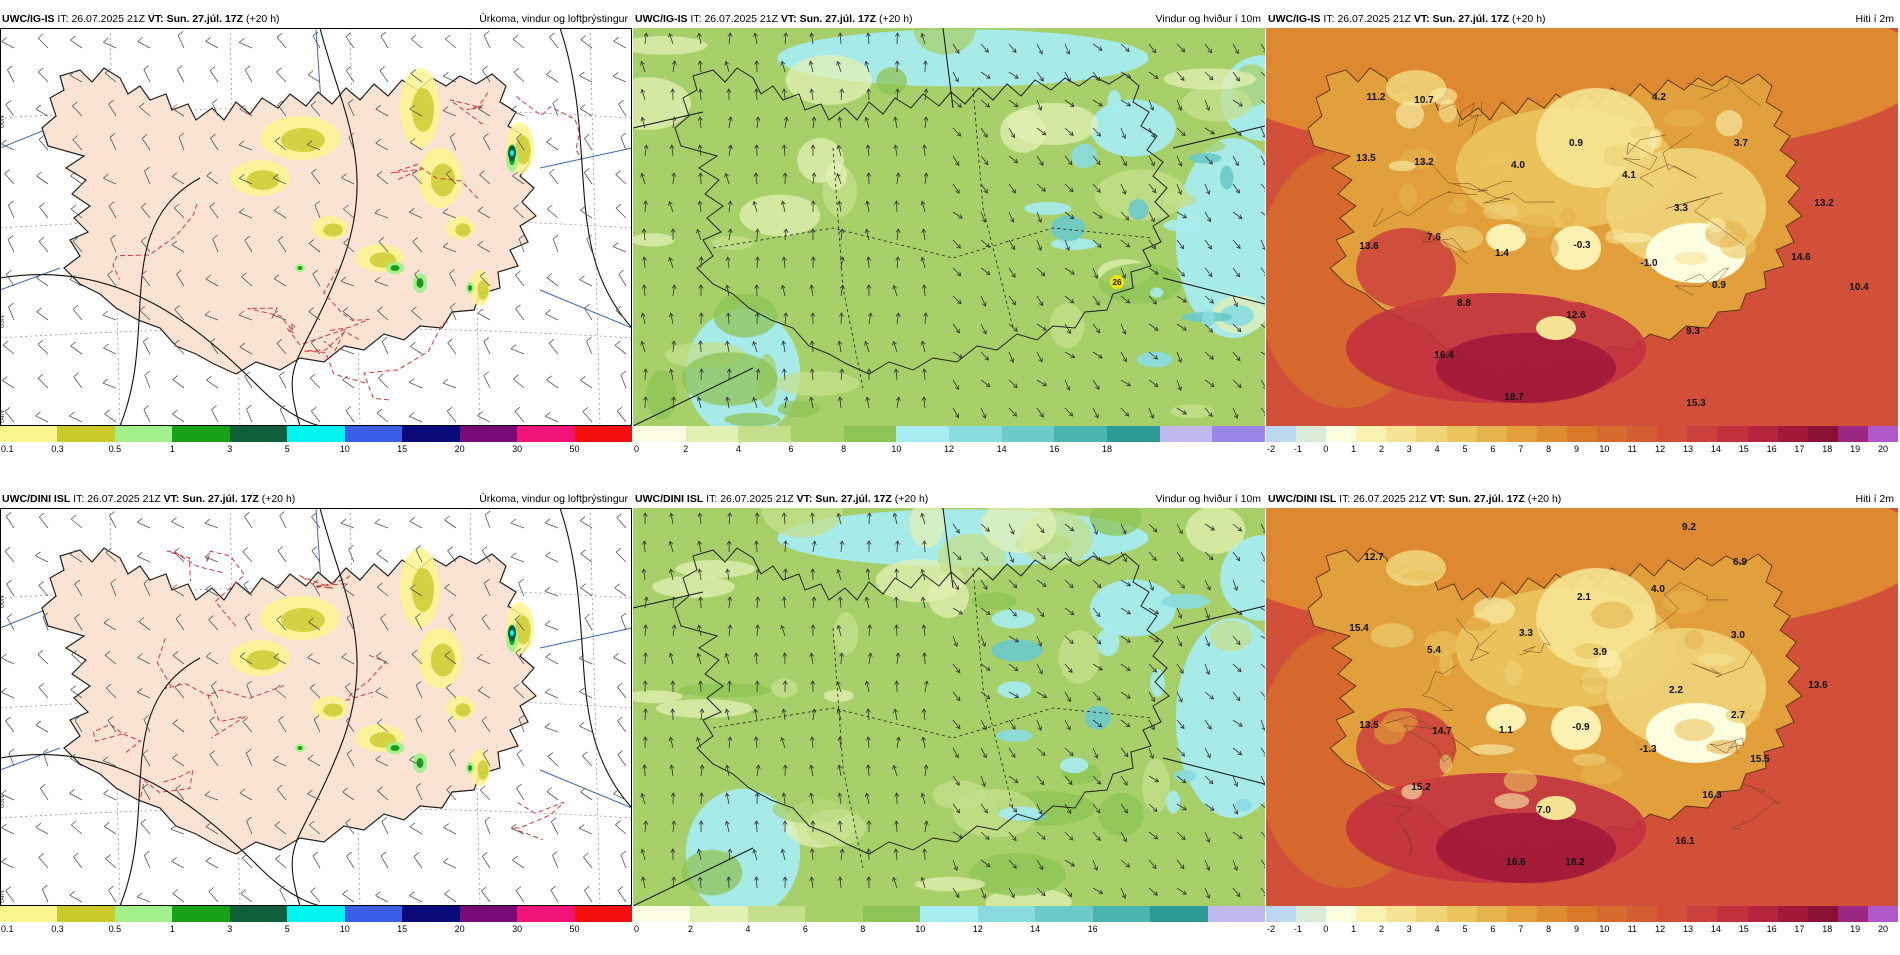  What do you see at coordinates (1689, 527) in the screenshot?
I see `temperature-label: 9.2` at bounding box center [1689, 527].